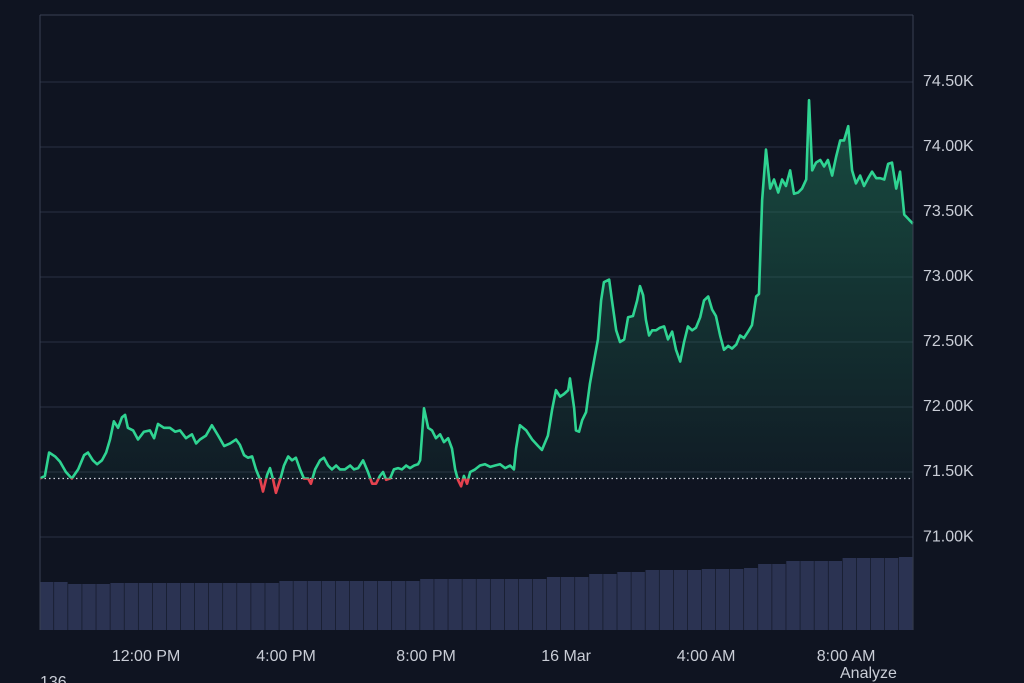  What do you see at coordinates (948, 211) in the screenshot?
I see `y-tick-label: 73.50K` at bounding box center [948, 211].